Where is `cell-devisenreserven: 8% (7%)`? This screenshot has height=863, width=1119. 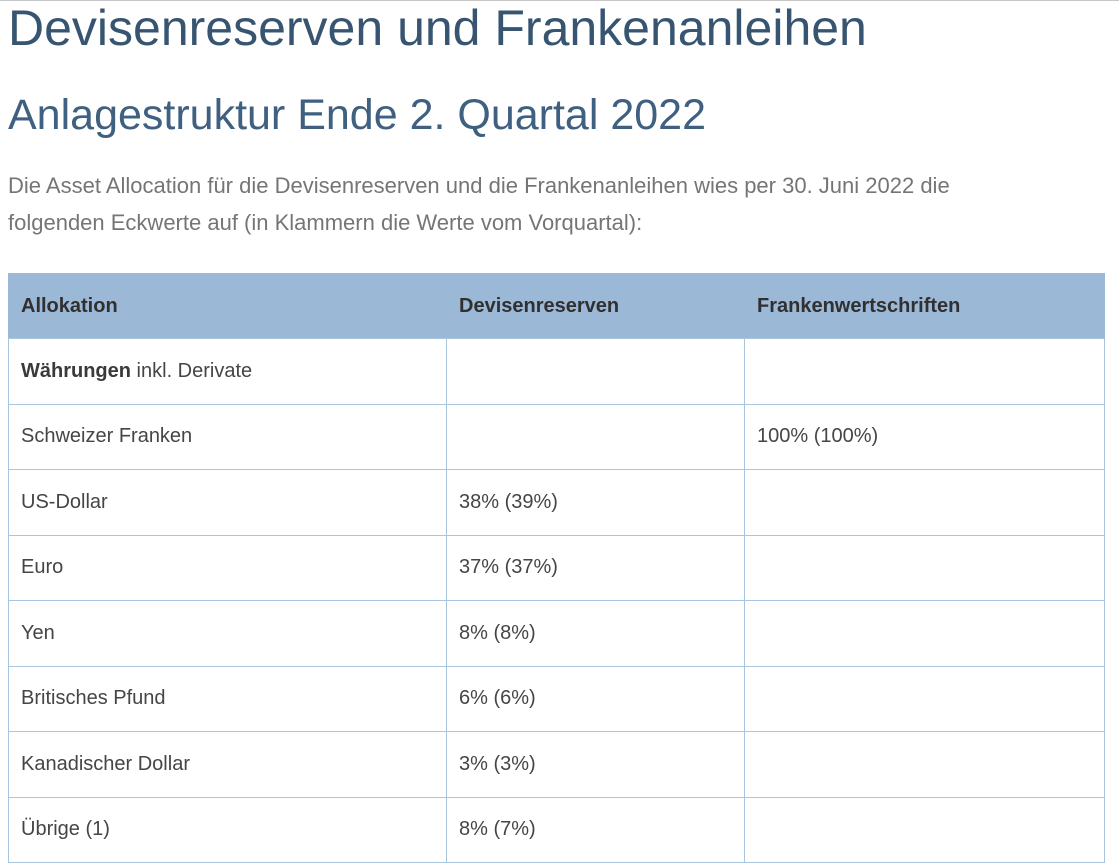 cell-devisenreserven: 8% (7%) is located at coordinates (595, 829).